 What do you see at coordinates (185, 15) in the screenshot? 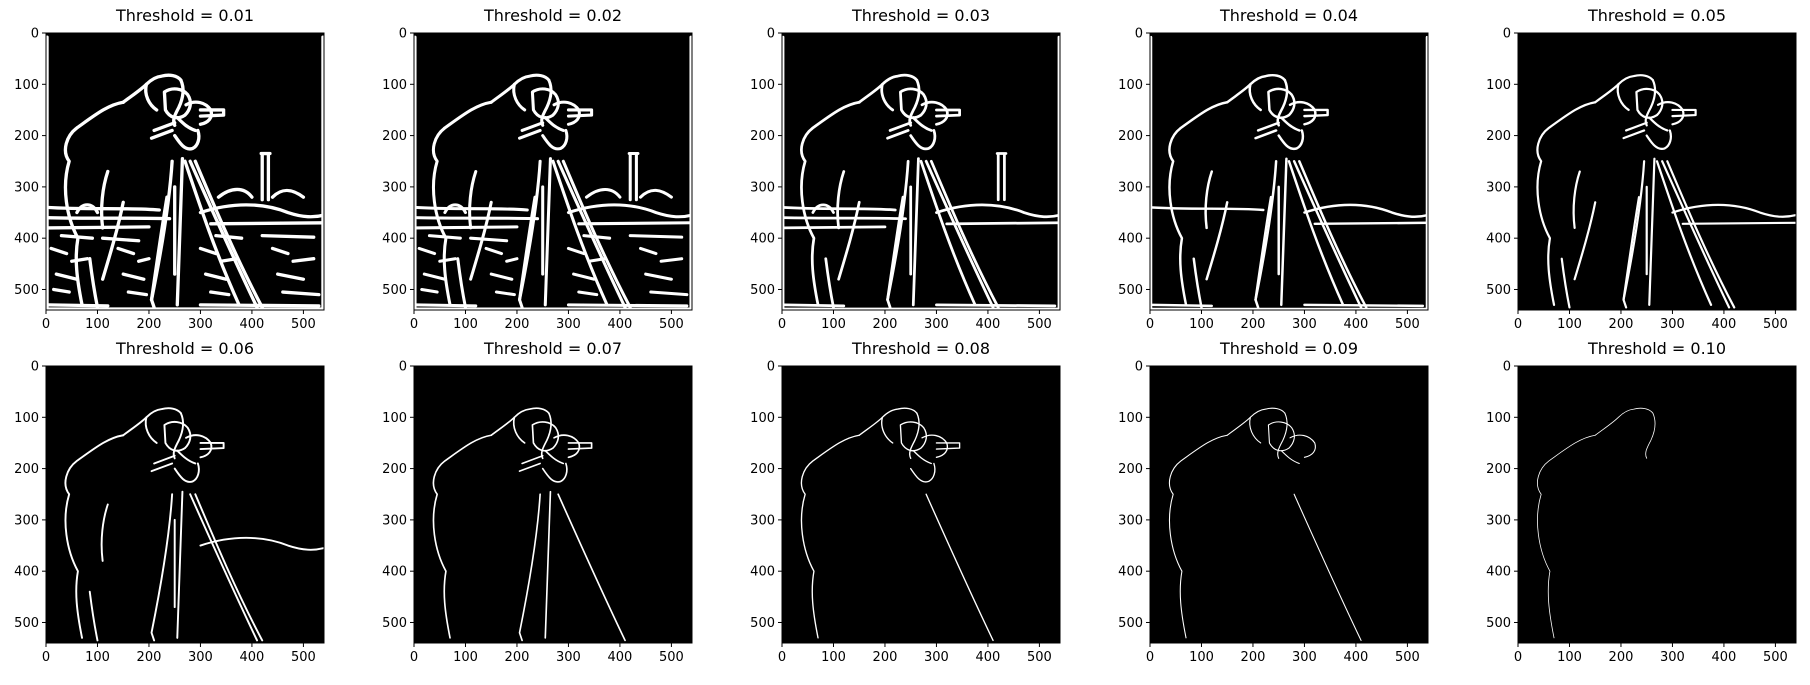
I see `panel-title: Threshold = 0.01` at bounding box center [185, 15].